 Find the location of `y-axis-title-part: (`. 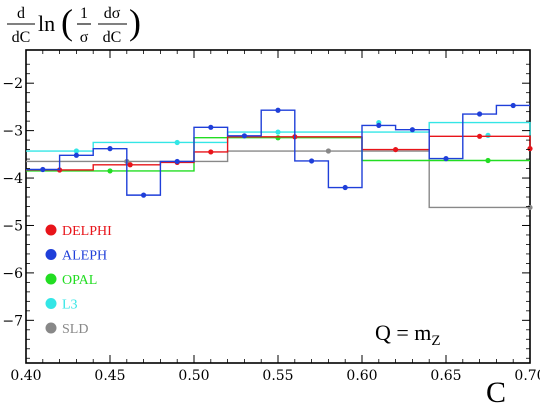

y-axis-title-part: ( is located at coordinates (67, 22).